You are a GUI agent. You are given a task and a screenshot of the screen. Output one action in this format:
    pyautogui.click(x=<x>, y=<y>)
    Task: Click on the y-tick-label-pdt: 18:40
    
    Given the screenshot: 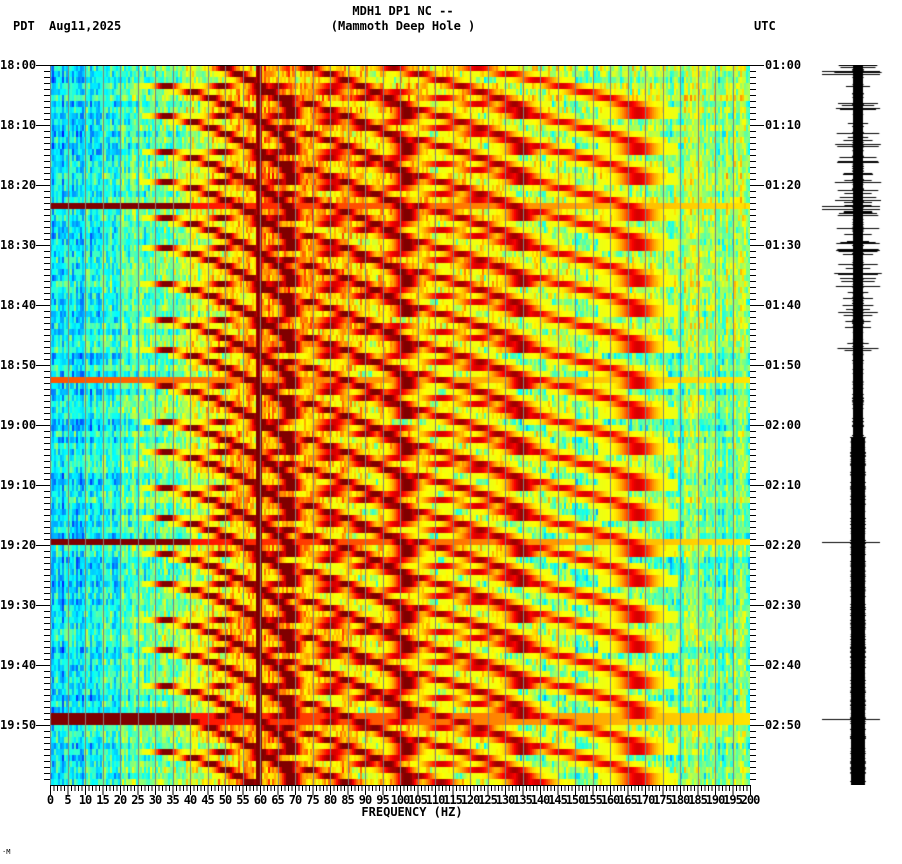 What is the action you would take?
    pyautogui.click(x=18, y=305)
    